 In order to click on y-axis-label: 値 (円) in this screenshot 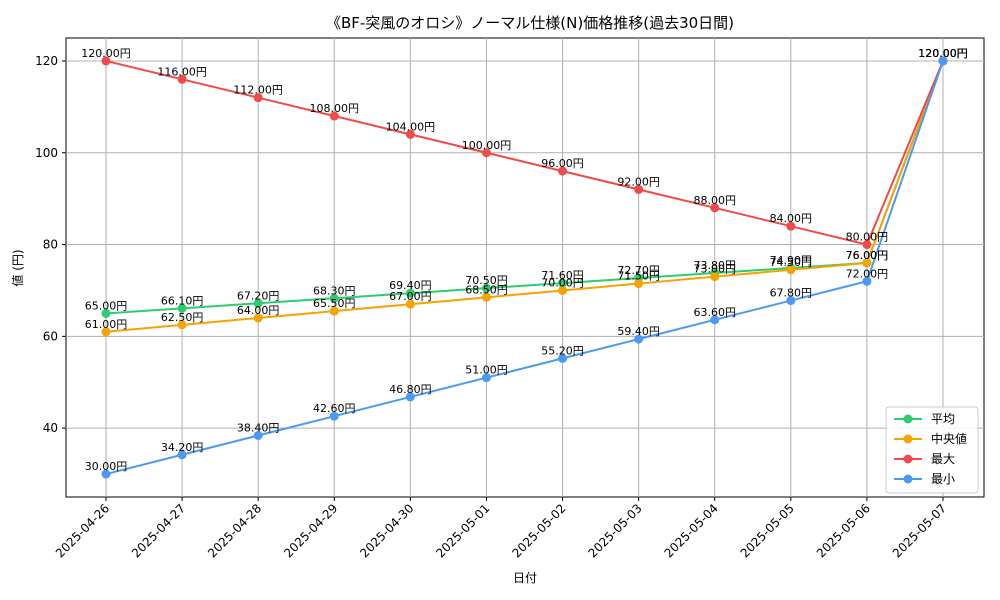, I will do `click(17, 267)`.